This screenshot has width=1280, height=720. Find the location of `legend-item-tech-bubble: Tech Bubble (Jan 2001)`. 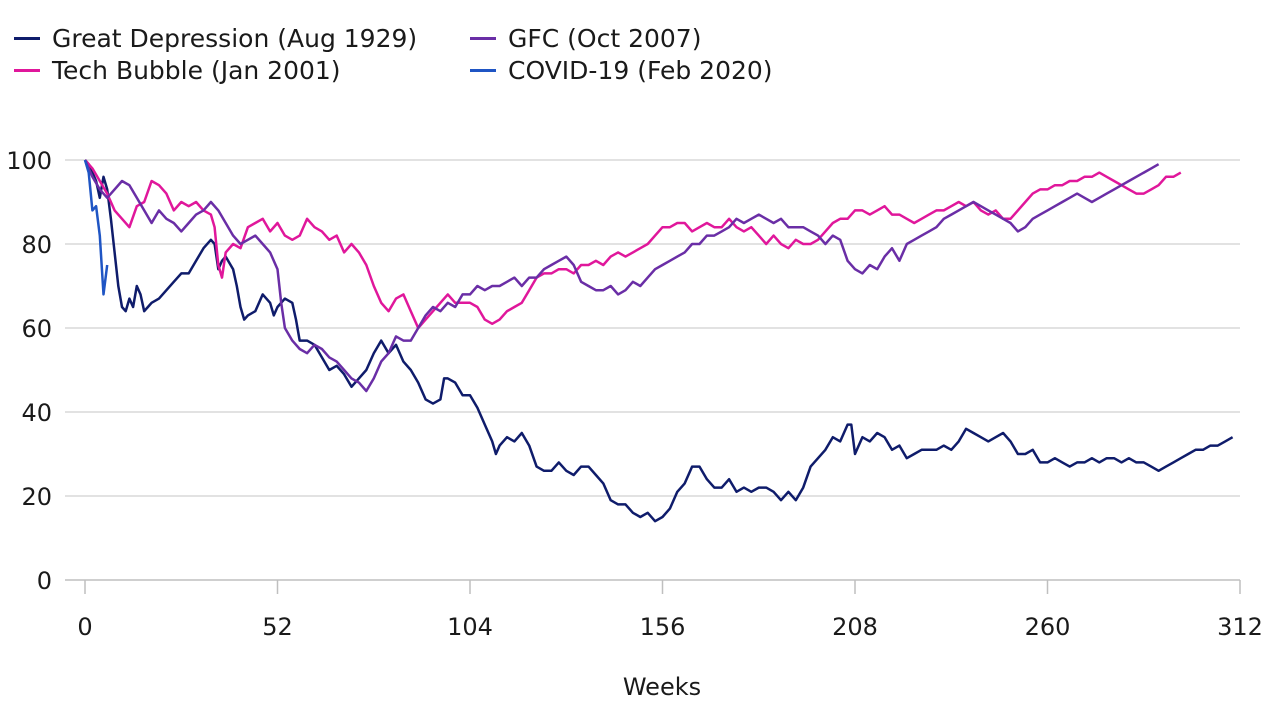

legend-item-tech-bubble: Tech Bubble (Jan 2001) is located at coordinates (177, 70).